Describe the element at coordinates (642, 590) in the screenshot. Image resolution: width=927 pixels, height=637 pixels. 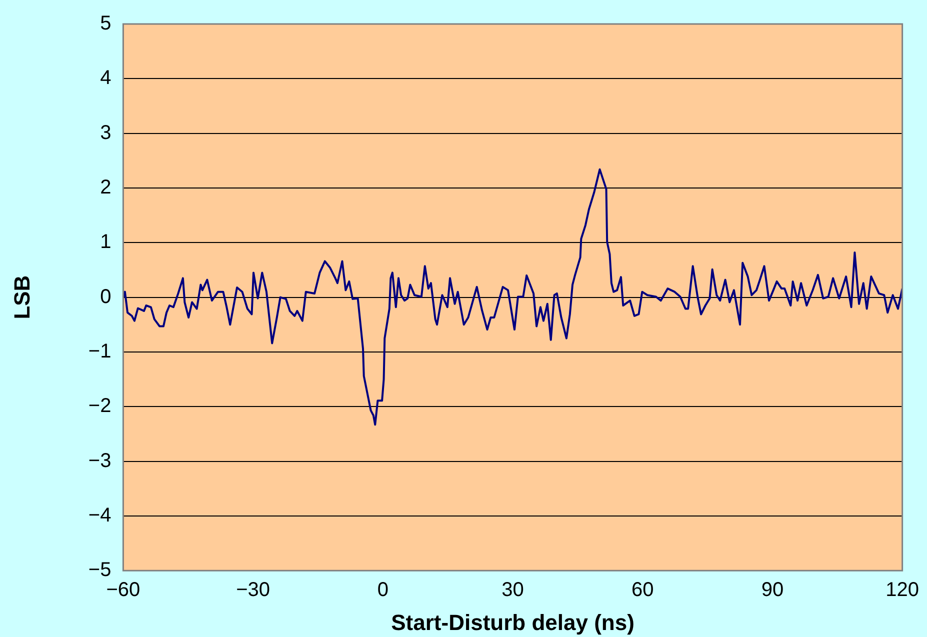
I see `x-tick-label: 60` at that location.